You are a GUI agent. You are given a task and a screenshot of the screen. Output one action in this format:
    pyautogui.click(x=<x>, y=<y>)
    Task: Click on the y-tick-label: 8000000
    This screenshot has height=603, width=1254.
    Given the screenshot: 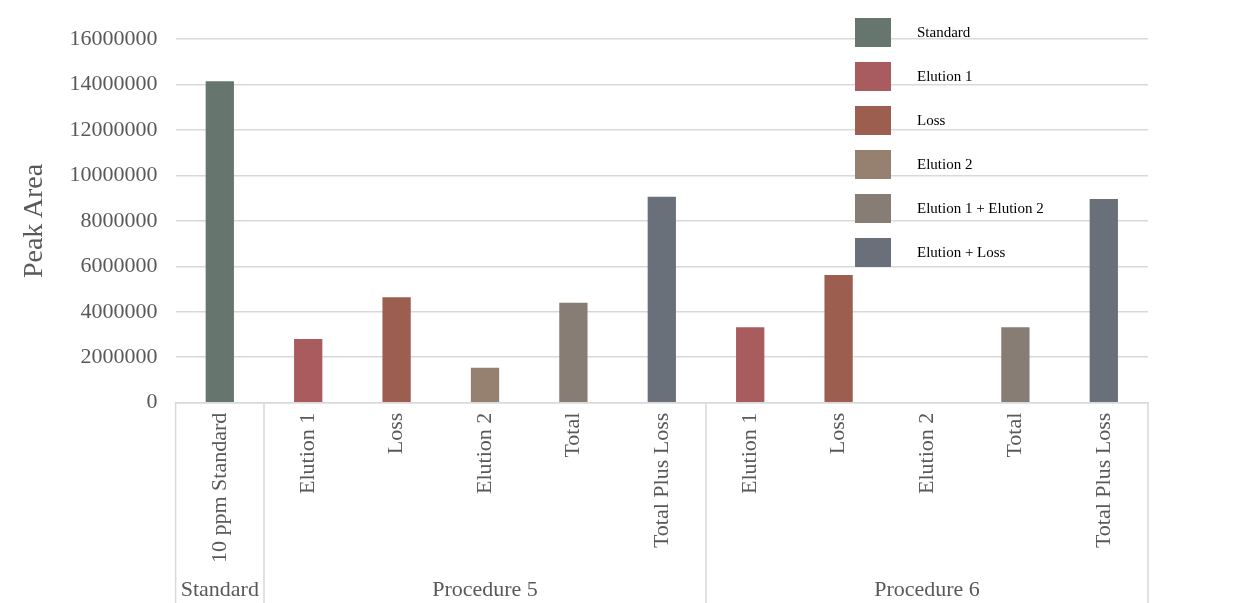 What is the action you would take?
    pyautogui.click(x=119, y=219)
    